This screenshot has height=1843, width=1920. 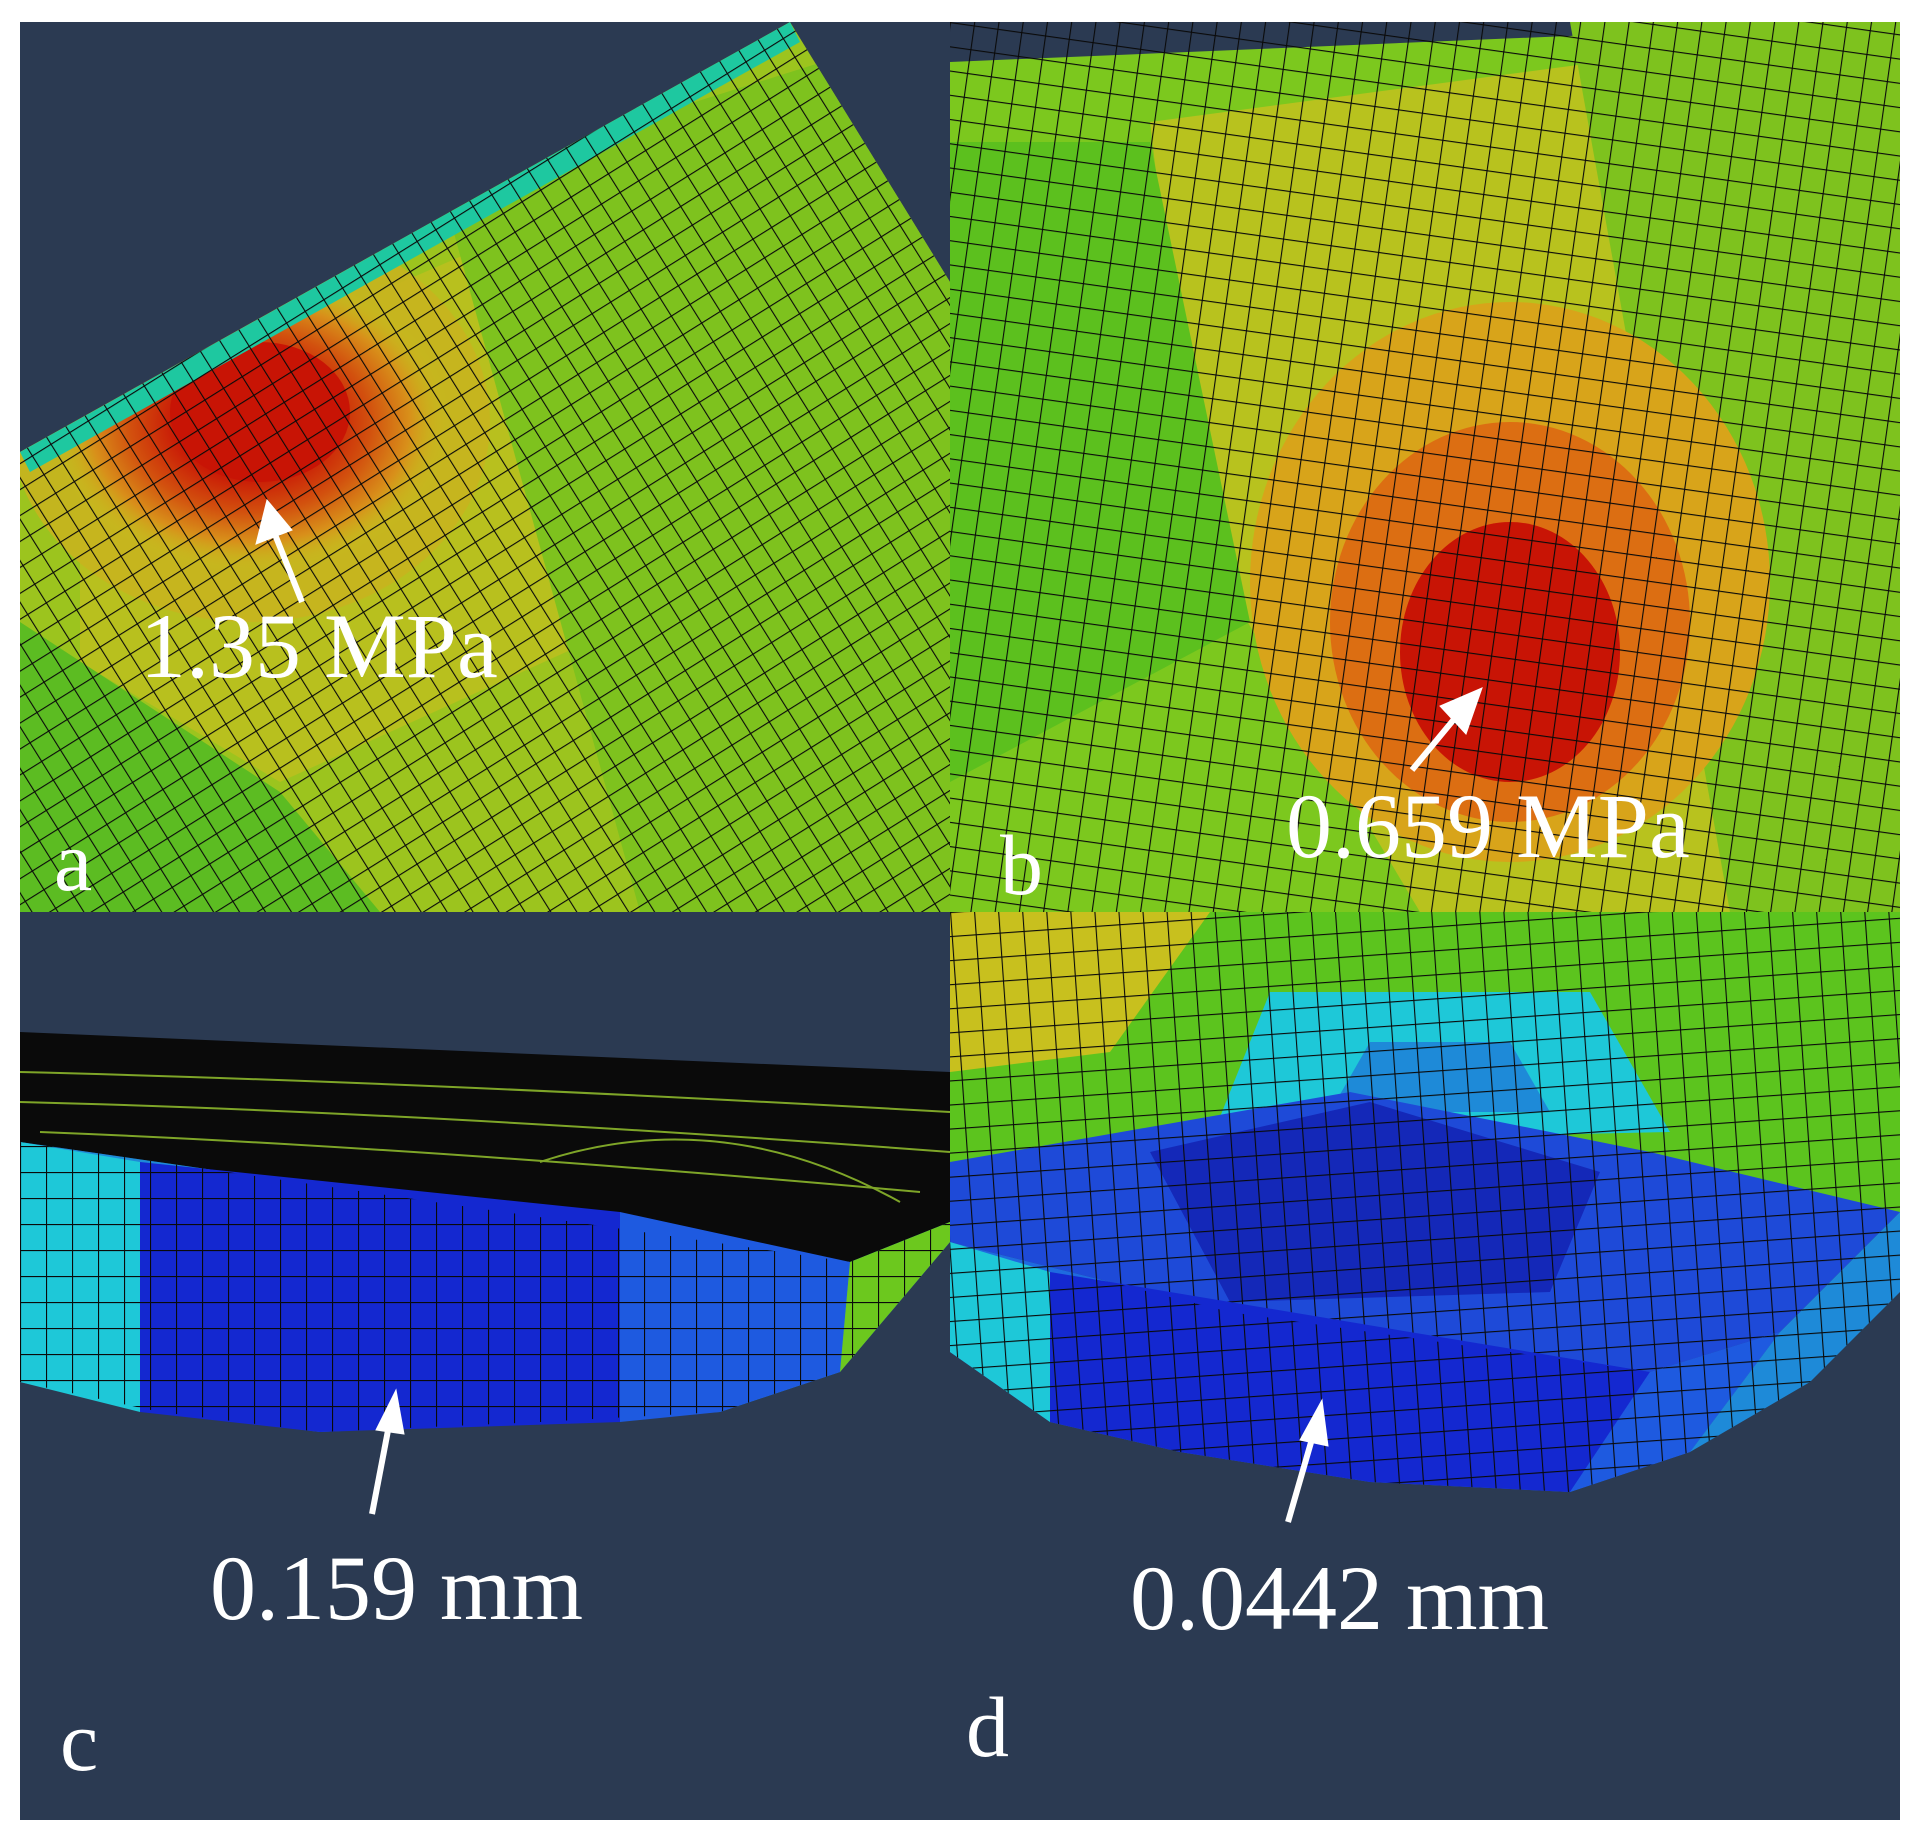 What do you see at coordinates (1488, 826) in the screenshot?
I see `panel-b-value-label: 0.659 MPa` at bounding box center [1488, 826].